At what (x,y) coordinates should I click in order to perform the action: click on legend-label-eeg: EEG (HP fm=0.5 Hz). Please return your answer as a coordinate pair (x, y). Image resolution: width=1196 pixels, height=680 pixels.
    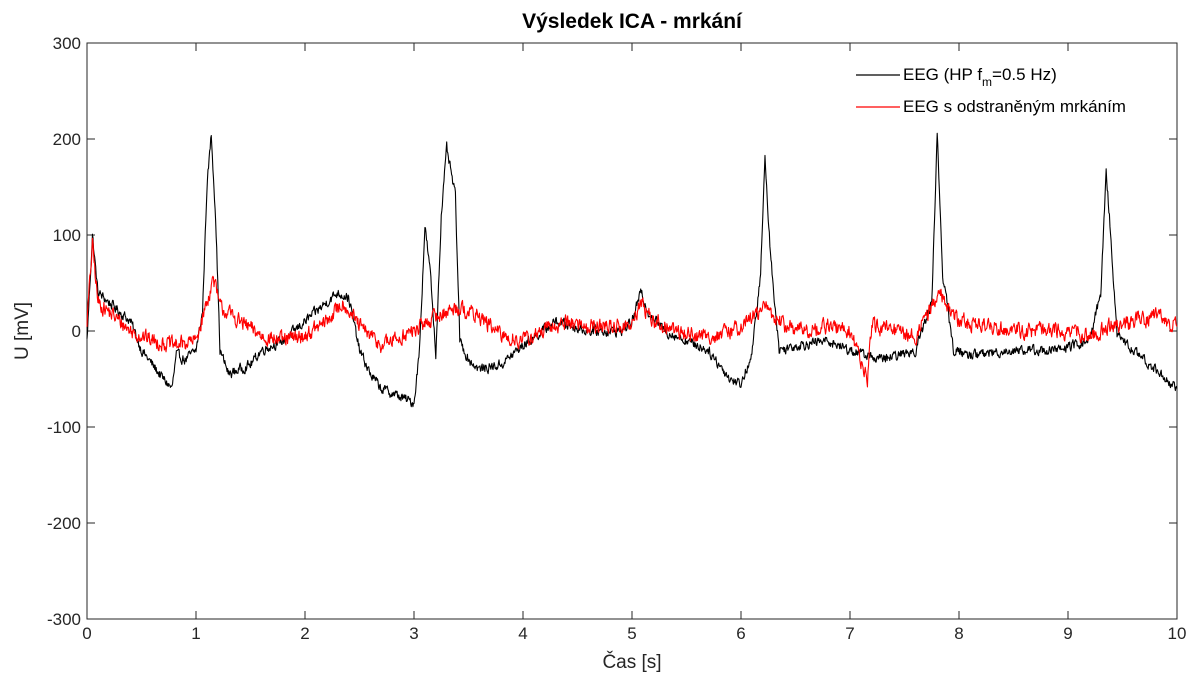
    Looking at the image, I should click on (980, 77).